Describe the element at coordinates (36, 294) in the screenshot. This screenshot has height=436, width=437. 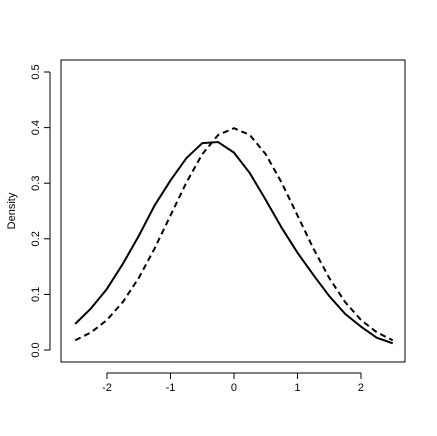
I see `y-tick-label: 0.1` at that location.